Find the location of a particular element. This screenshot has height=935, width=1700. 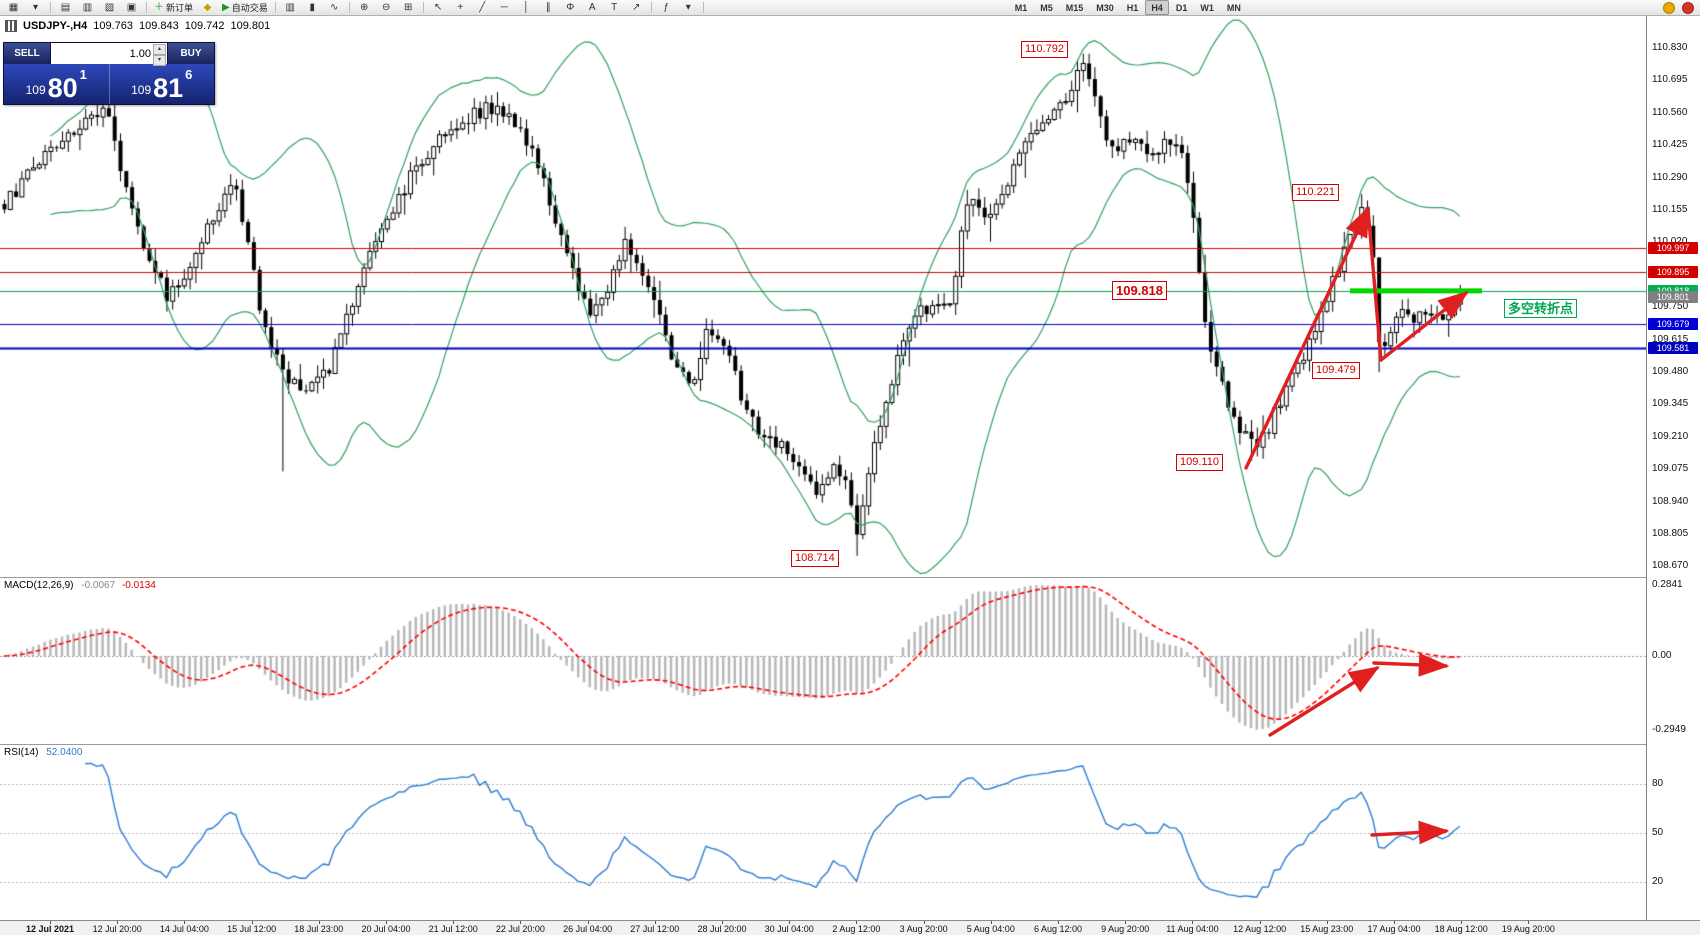

toolbar-tile-windows-button: ⊞ is located at coordinates (408, 8).